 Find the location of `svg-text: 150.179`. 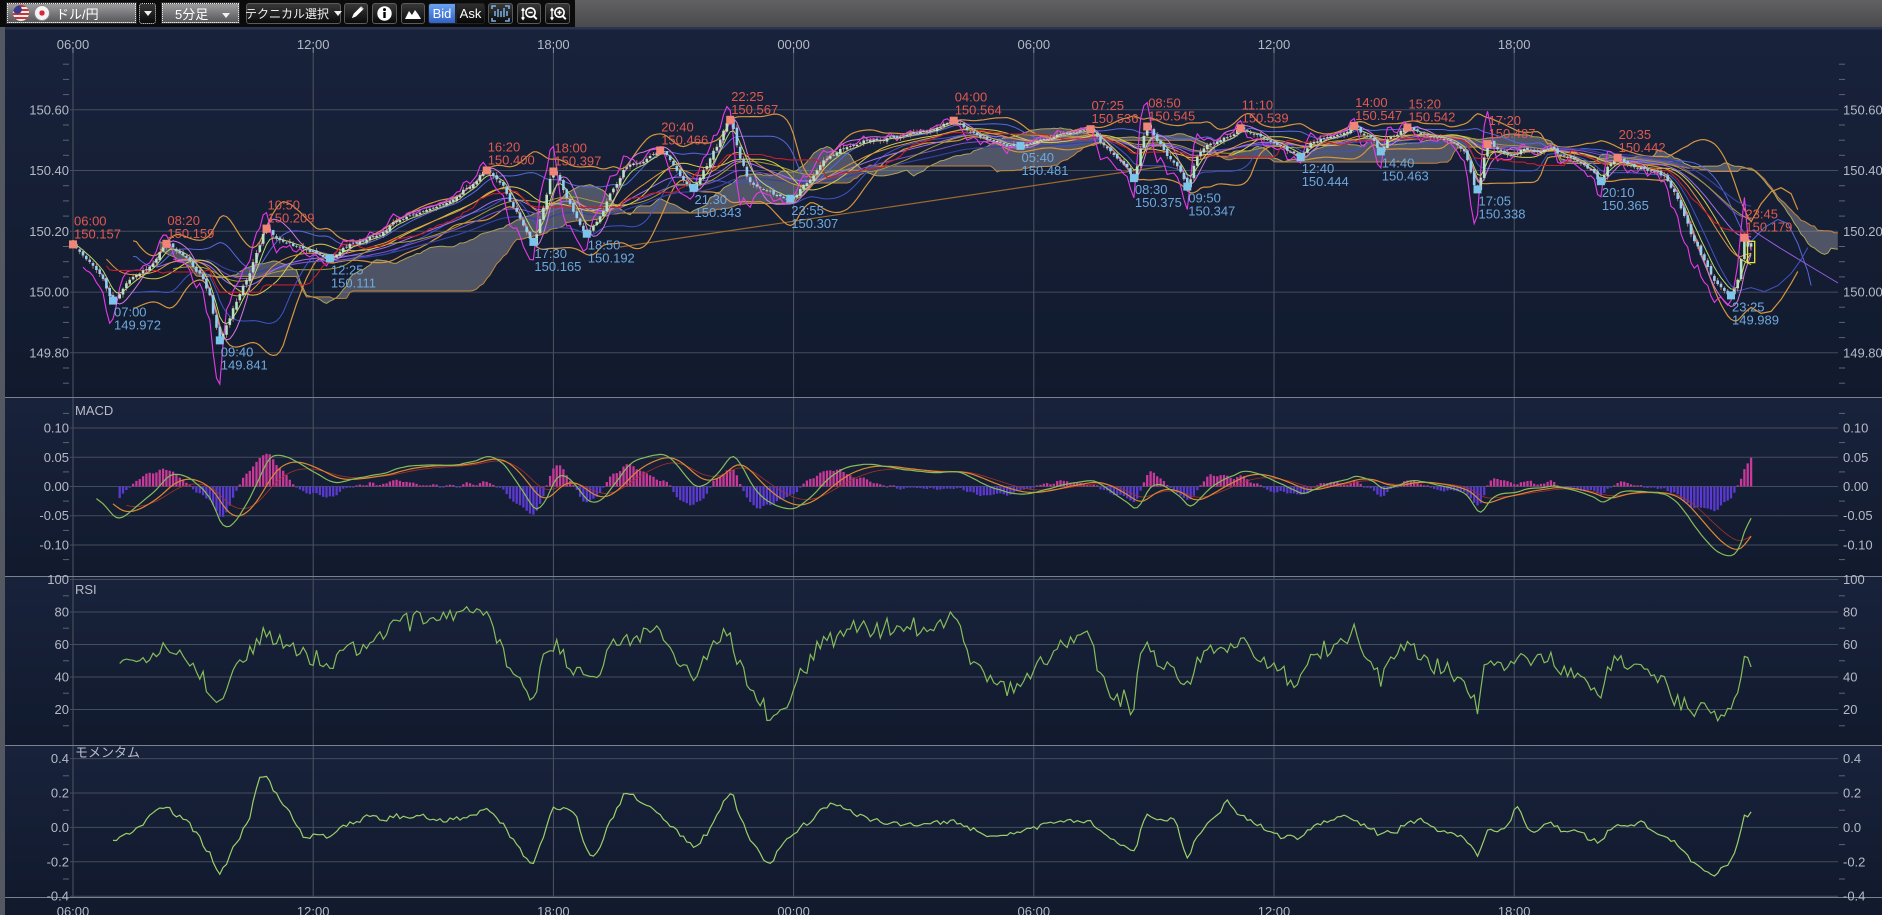

svg-text: 150.179 is located at coordinates (1768, 227).